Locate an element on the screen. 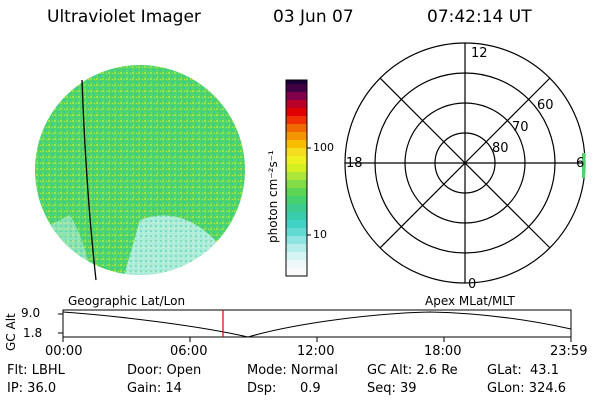 The width and height of the screenshot is (600, 400). x-tick-label: 06:00 is located at coordinates (189, 351).